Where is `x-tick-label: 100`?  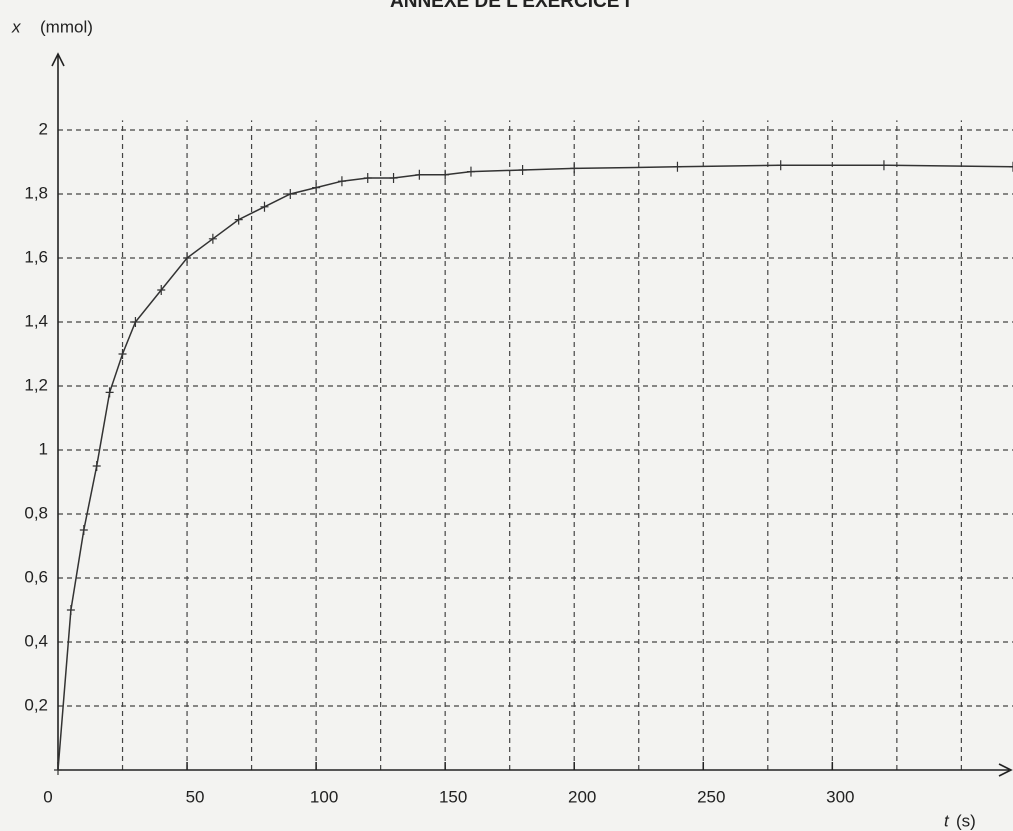
x-tick-label: 100 is located at coordinates (324, 796).